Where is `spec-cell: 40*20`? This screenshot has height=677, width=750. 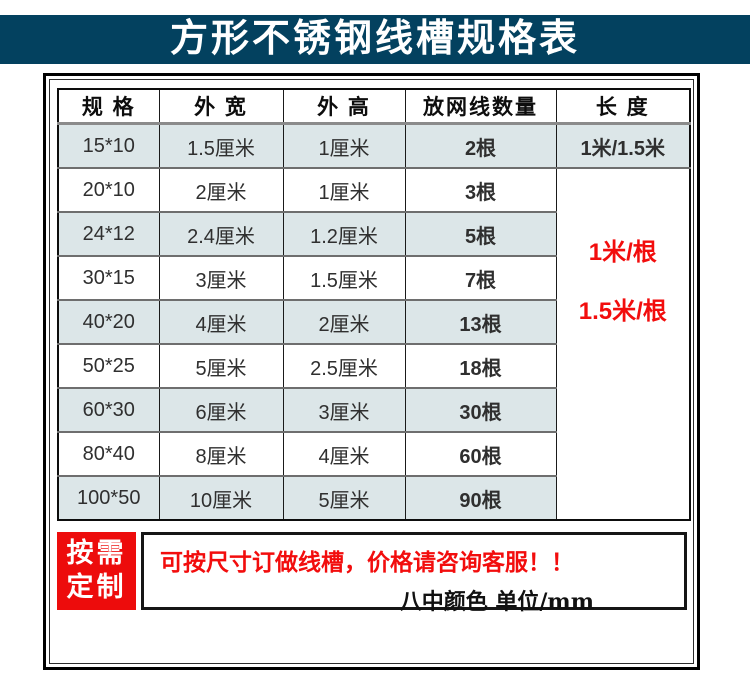 spec-cell: 40*20 is located at coordinates (108, 321).